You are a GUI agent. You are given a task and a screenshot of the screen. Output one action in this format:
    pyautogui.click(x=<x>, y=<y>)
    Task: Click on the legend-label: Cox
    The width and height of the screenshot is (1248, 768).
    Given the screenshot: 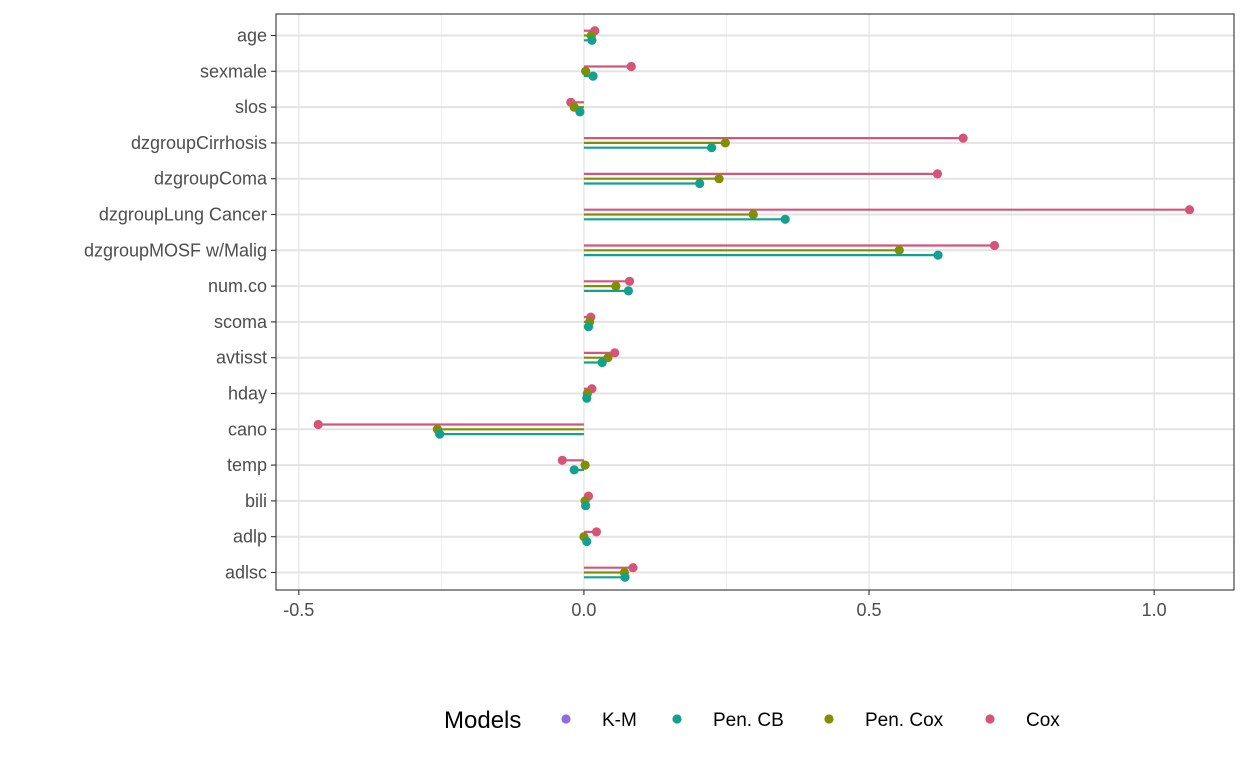 What is the action you would take?
    pyautogui.click(x=1043, y=720)
    